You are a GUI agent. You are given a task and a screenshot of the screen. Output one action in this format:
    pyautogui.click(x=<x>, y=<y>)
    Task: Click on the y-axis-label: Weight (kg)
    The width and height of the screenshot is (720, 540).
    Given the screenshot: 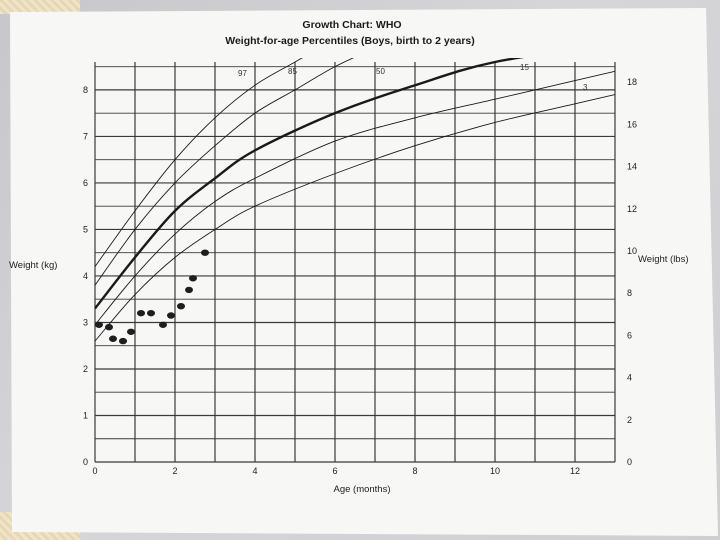 What is the action you would take?
    pyautogui.click(x=33, y=265)
    